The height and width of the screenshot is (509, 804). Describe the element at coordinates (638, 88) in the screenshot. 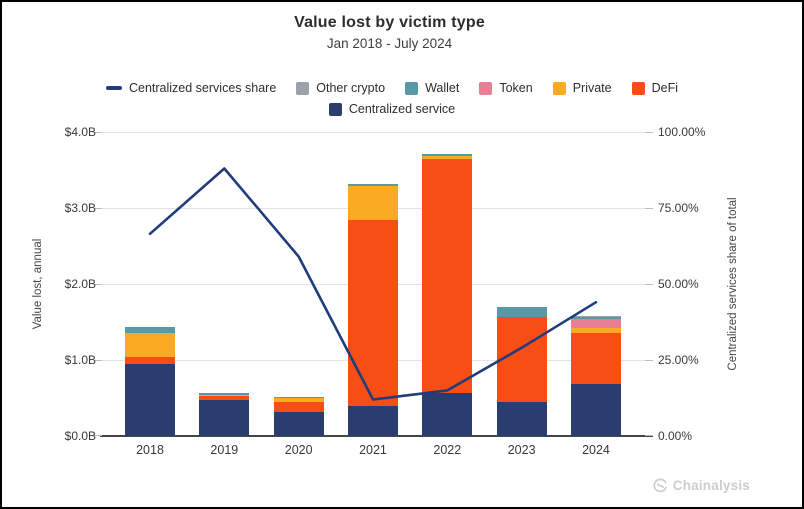

I see `legend-swatch-defi` at that location.